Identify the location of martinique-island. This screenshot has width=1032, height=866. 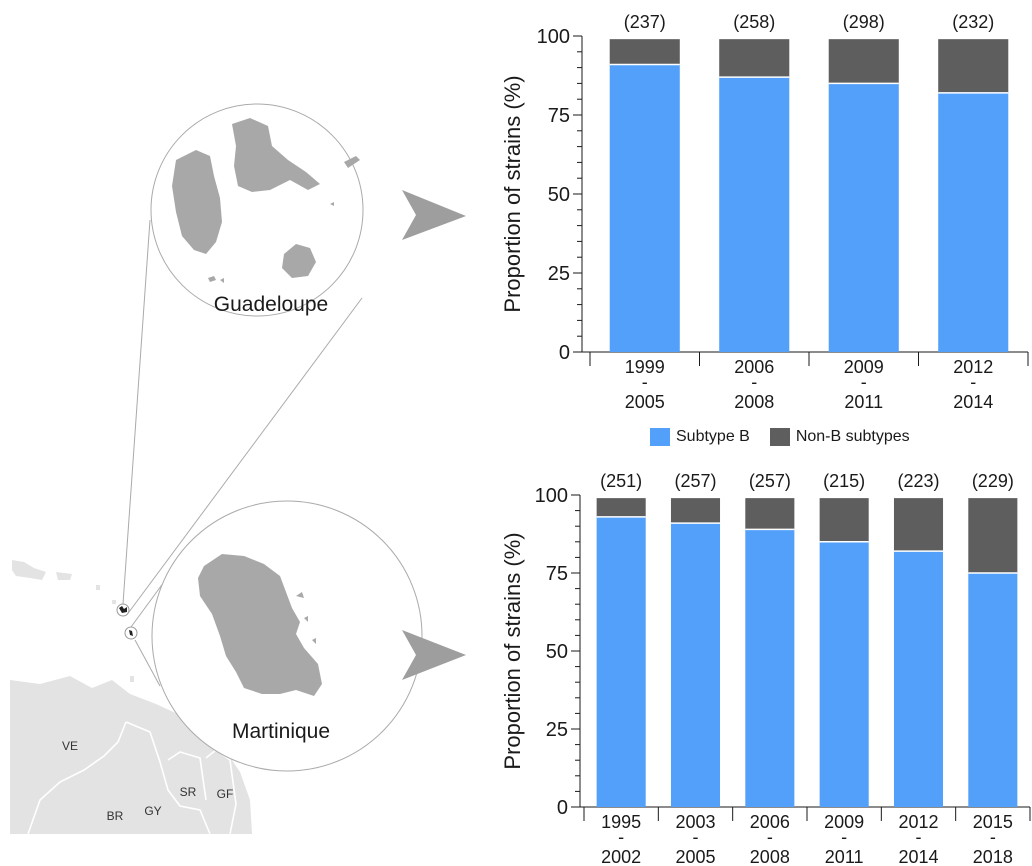
(260, 625).